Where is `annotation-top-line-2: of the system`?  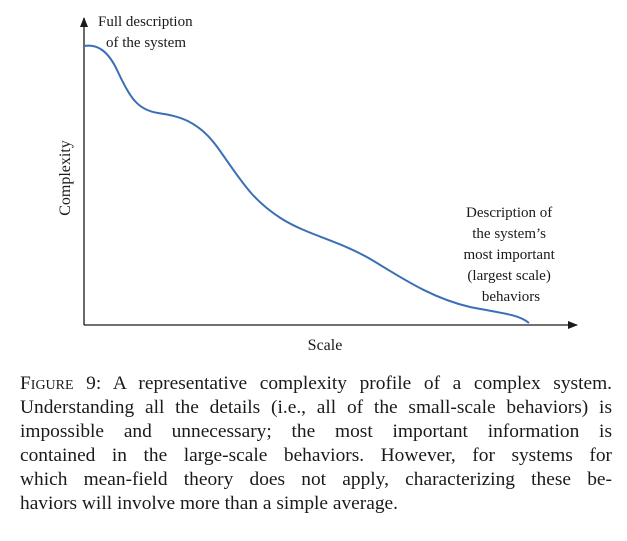
annotation-top-line-2: of the system is located at coordinates (146, 43).